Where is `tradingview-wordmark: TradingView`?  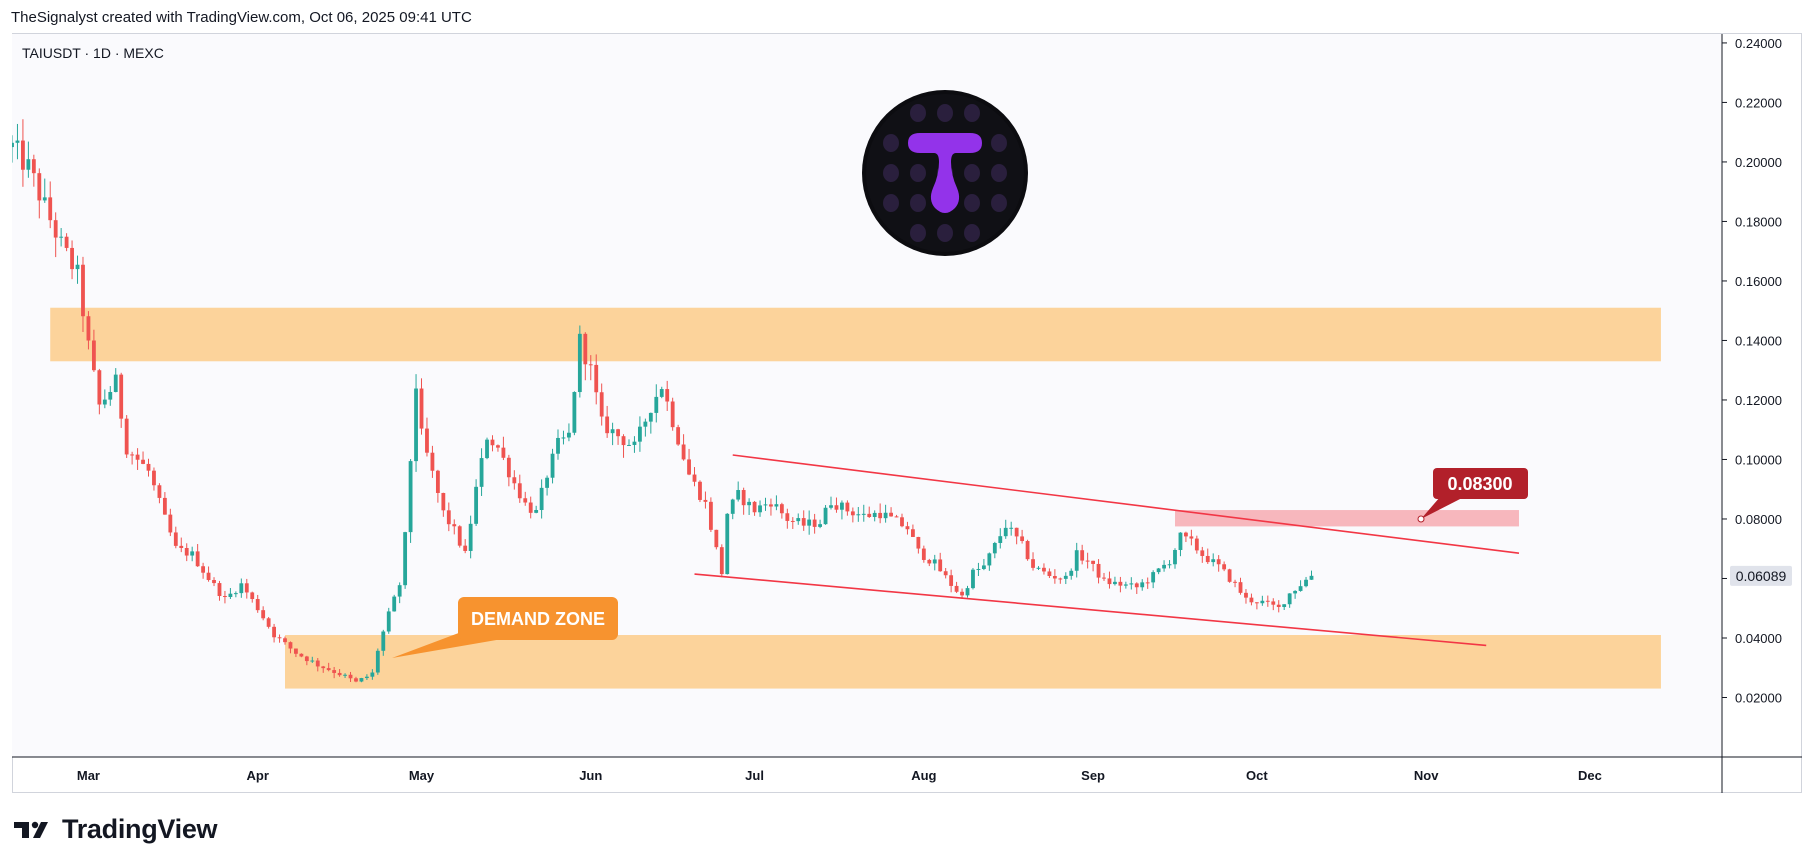
tradingview-wordmark: TradingView is located at coordinates (140, 829).